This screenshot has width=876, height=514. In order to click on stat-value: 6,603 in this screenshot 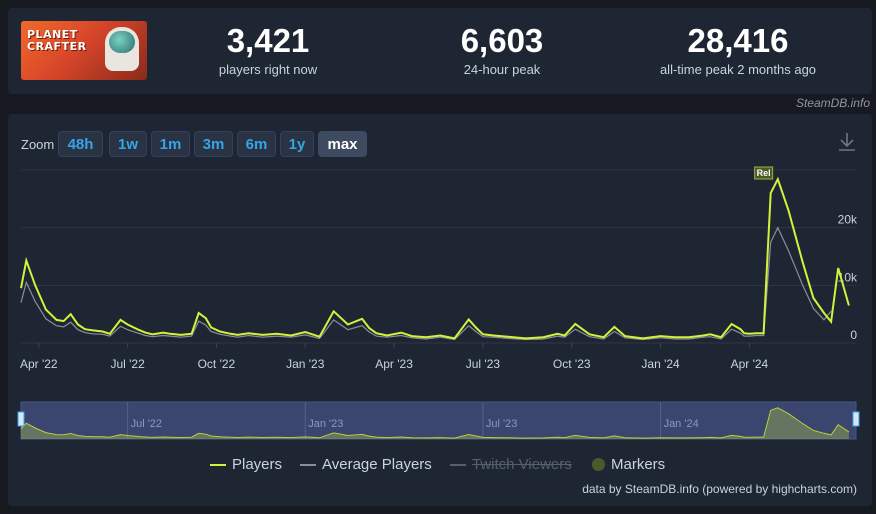, I will do `click(502, 40)`.